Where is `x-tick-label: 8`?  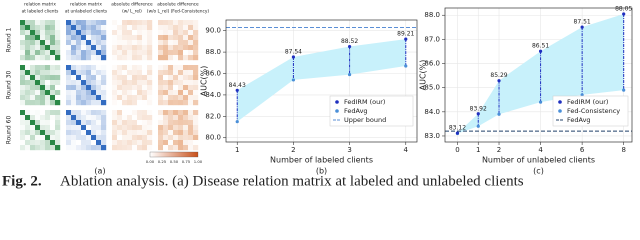
x-tick-label: 8 is located at coordinates (623, 150).